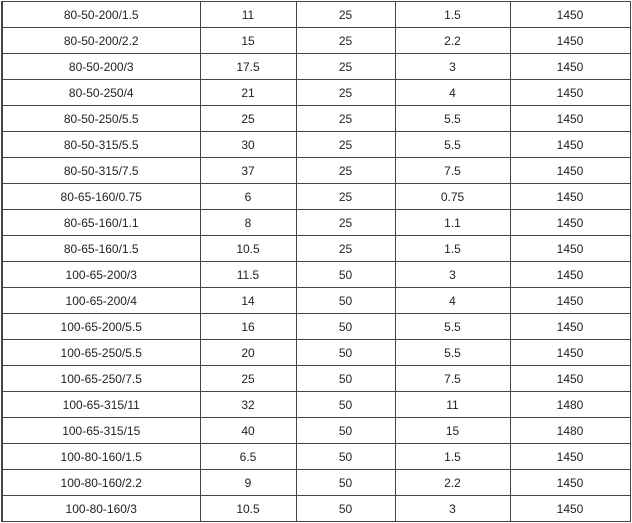 This screenshot has height=523, width=632. I want to click on table-row: 80-50-315/7.5 37 25 7.5 1450, so click(316, 170).